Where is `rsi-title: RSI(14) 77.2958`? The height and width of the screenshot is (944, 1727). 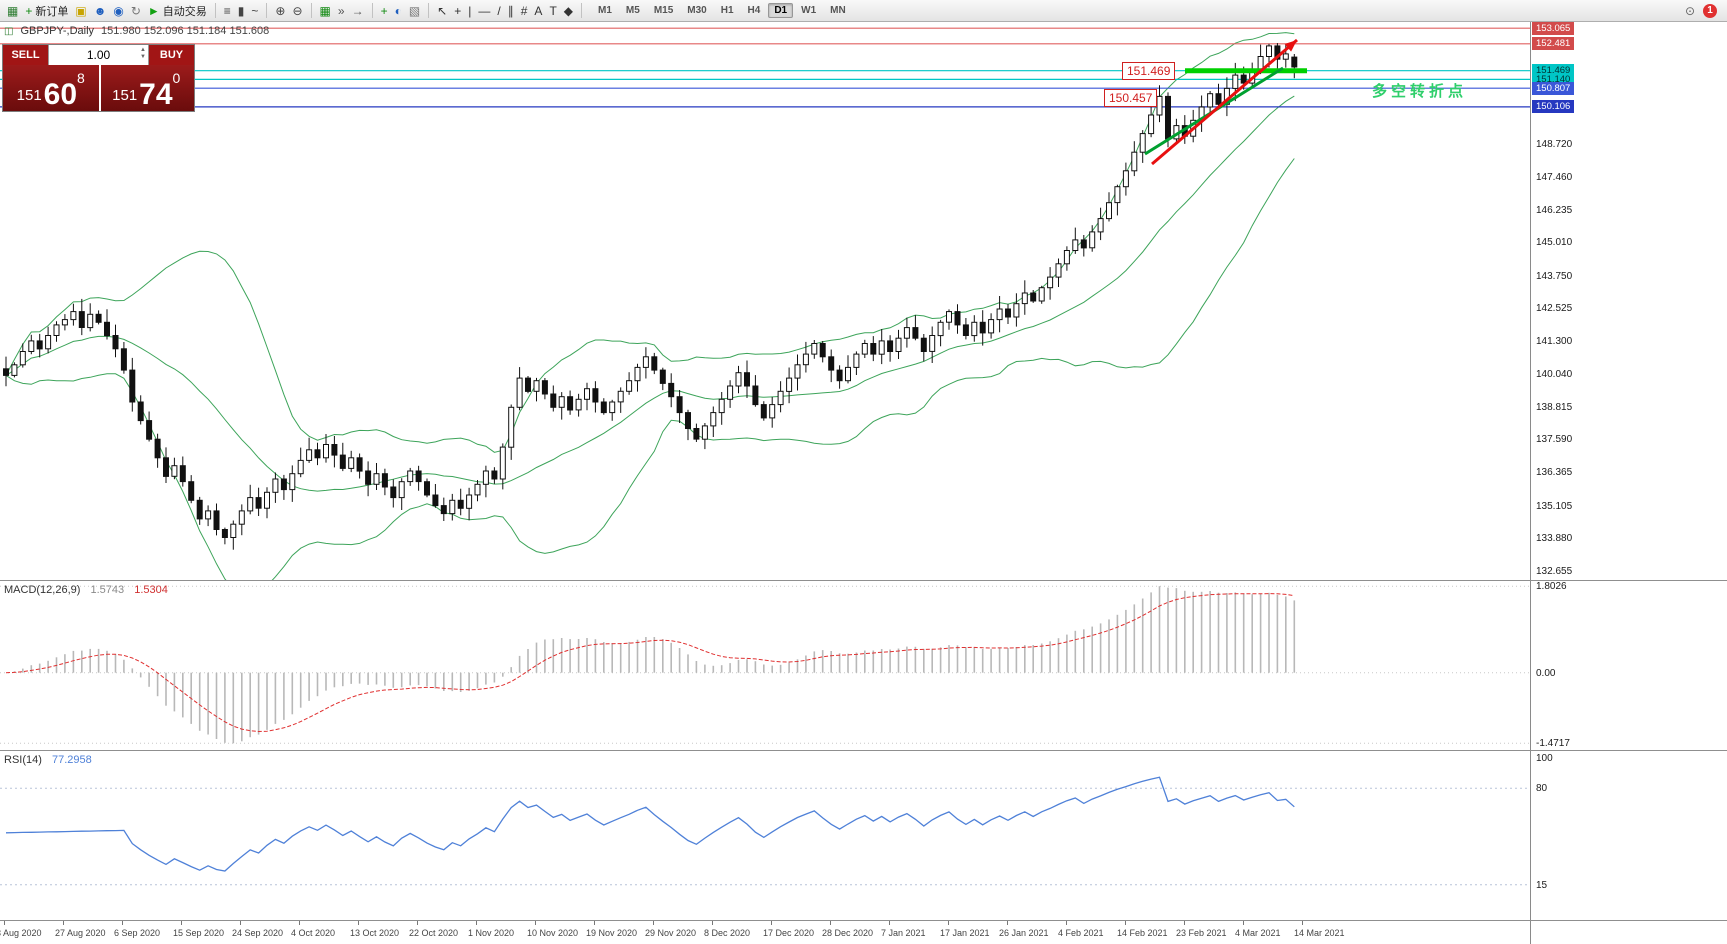 rsi-title: RSI(14) 77.2958 is located at coordinates (48, 760).